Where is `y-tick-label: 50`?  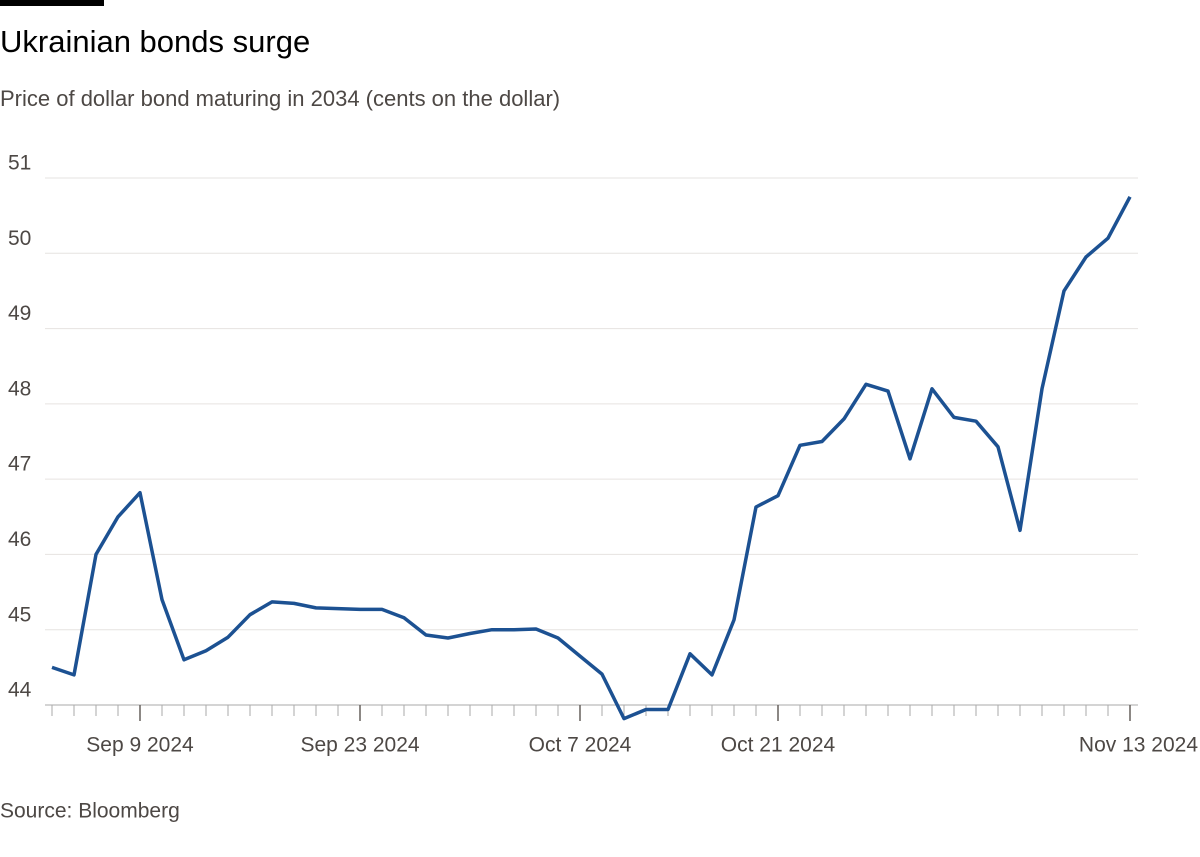
y-tick-label: 50 is located at coordinates (19, 238).